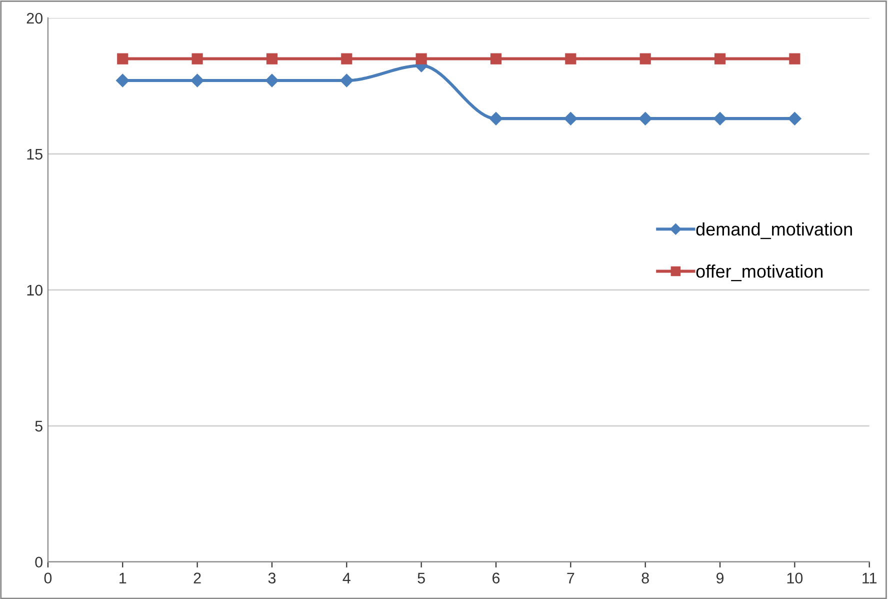  What do you see at coordinates (34, 18) in the screenshot?
I see `y-tick-label: 20` at bounding box center [34, 18].